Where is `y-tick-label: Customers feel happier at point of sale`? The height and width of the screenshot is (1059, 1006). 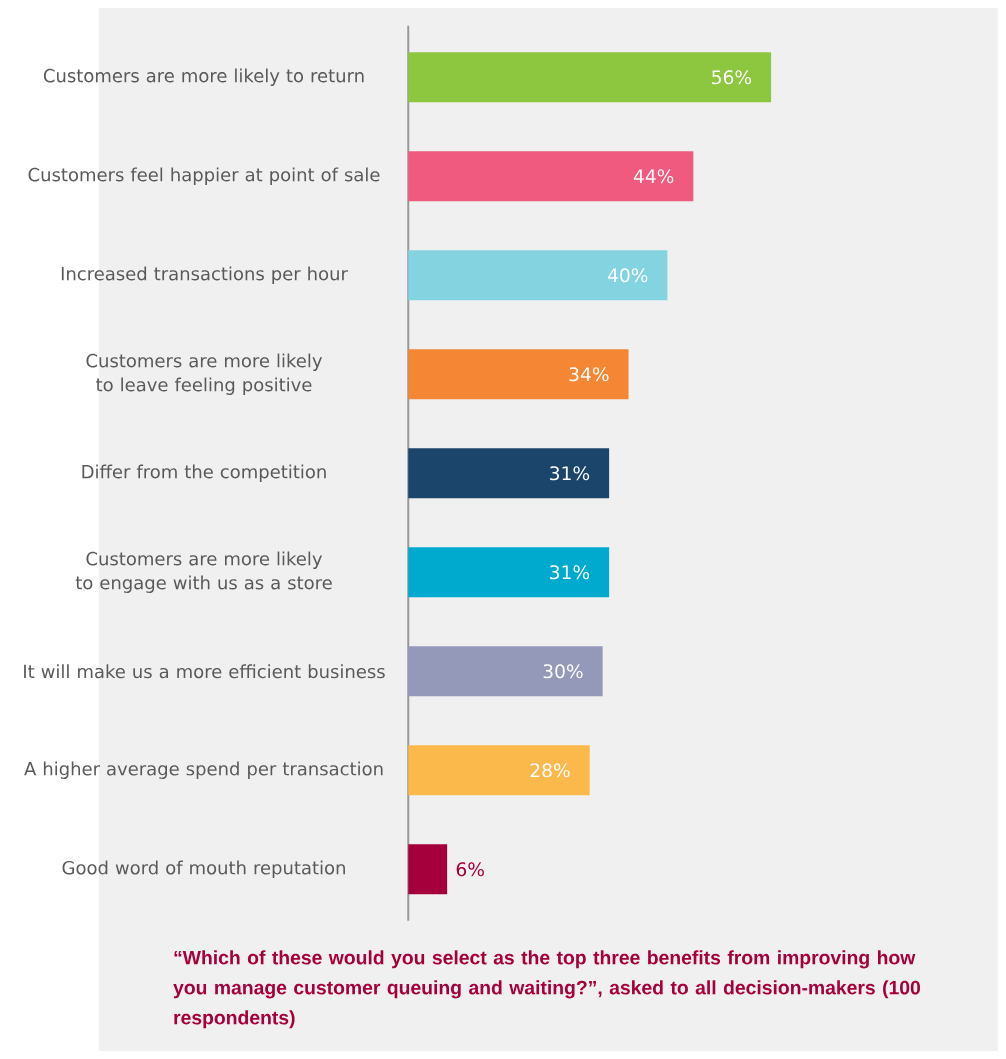 y-tick-label: Customers feel happier at point of sale is located at coordinates (204, 176).